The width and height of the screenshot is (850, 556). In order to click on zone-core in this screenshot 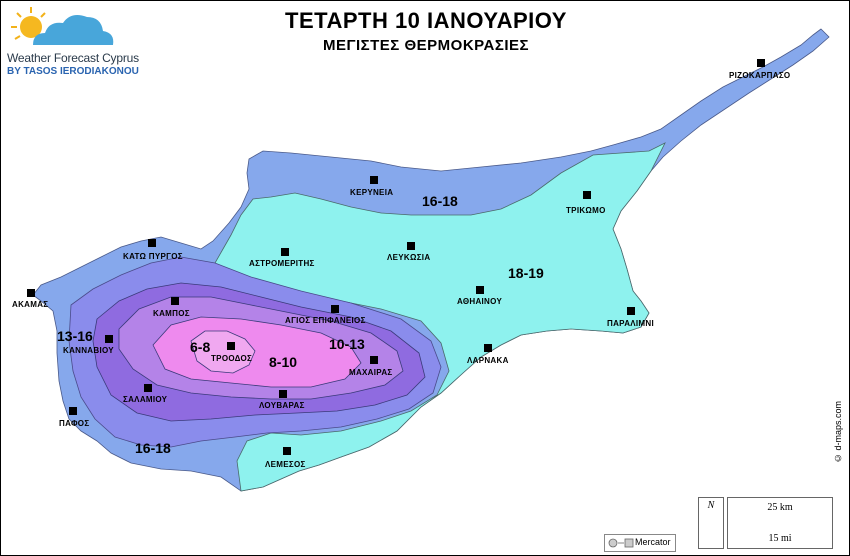, I will do `click(223, 352)`.